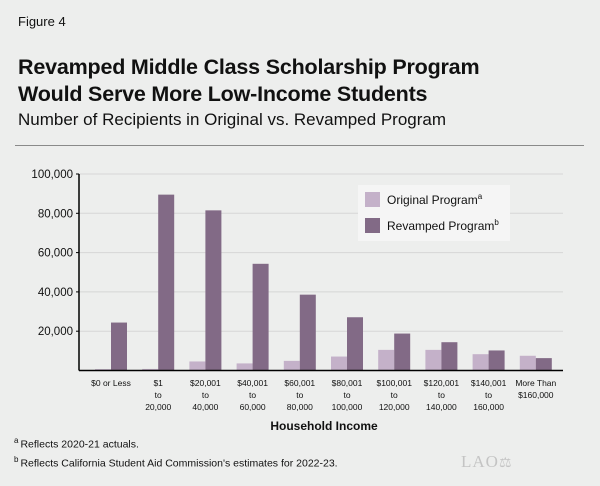  I want to click on footnote-a: a Reflects 2020-21 actuals., so click(76, 443).